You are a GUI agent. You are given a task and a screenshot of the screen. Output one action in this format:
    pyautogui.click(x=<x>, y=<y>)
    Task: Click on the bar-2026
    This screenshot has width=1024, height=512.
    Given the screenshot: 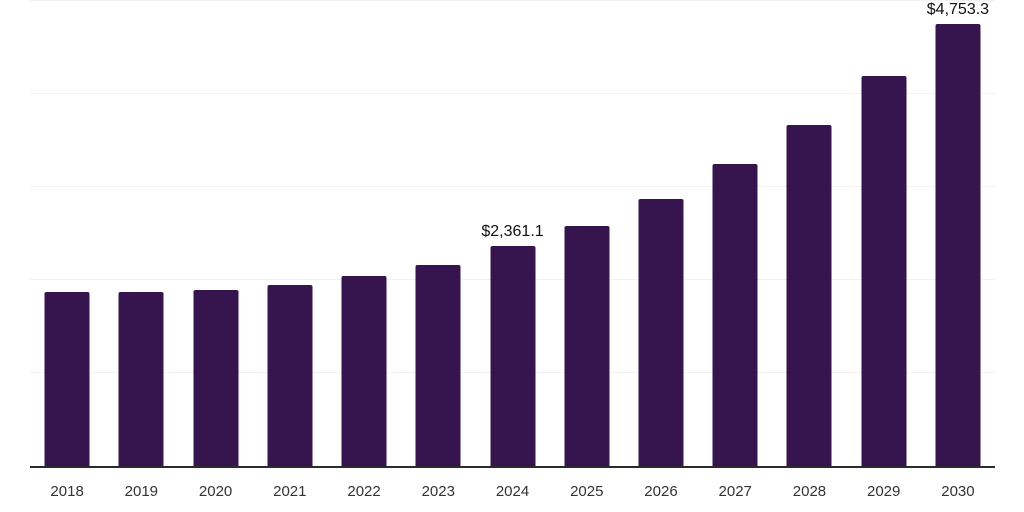 What is the action you would take?
    pyautogui.click(x=661, y=332)
    